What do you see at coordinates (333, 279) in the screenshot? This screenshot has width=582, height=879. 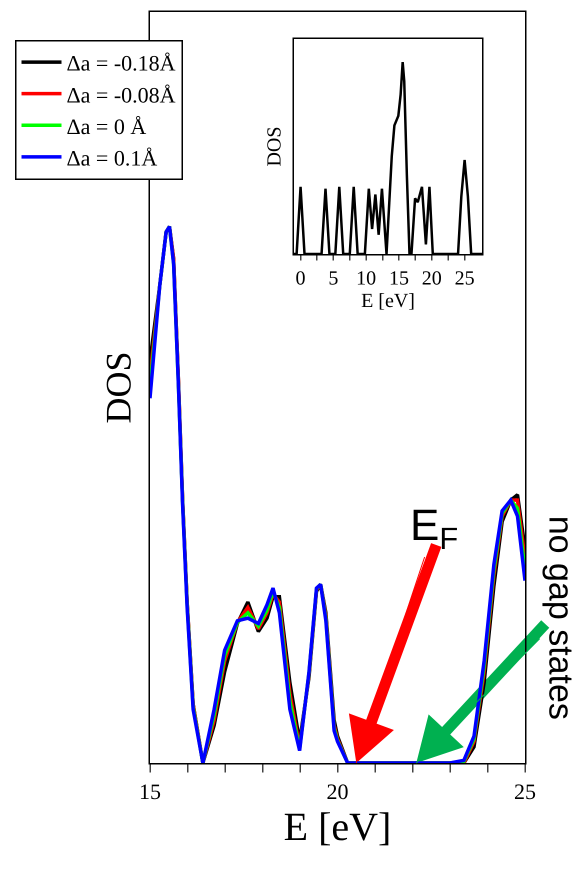 I see `x-tick-label: 5` at bounding box center [333, 279].